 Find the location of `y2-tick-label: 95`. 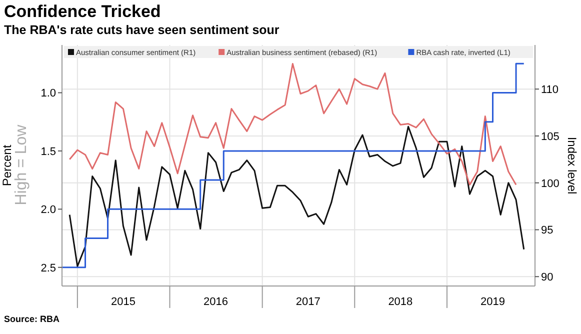

y2-tick-label: 95 is located at coordinates (547, 230).